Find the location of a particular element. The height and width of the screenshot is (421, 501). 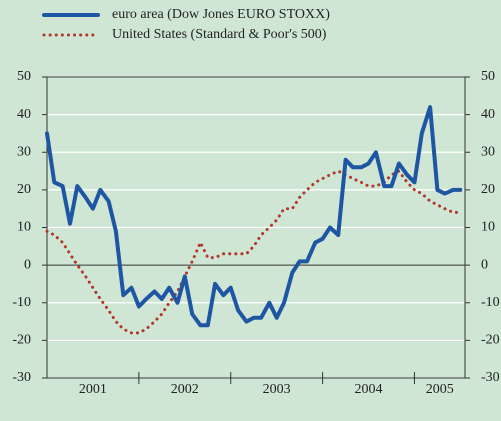

x-tick-label: 2005 is located at coordinates (440, 389).